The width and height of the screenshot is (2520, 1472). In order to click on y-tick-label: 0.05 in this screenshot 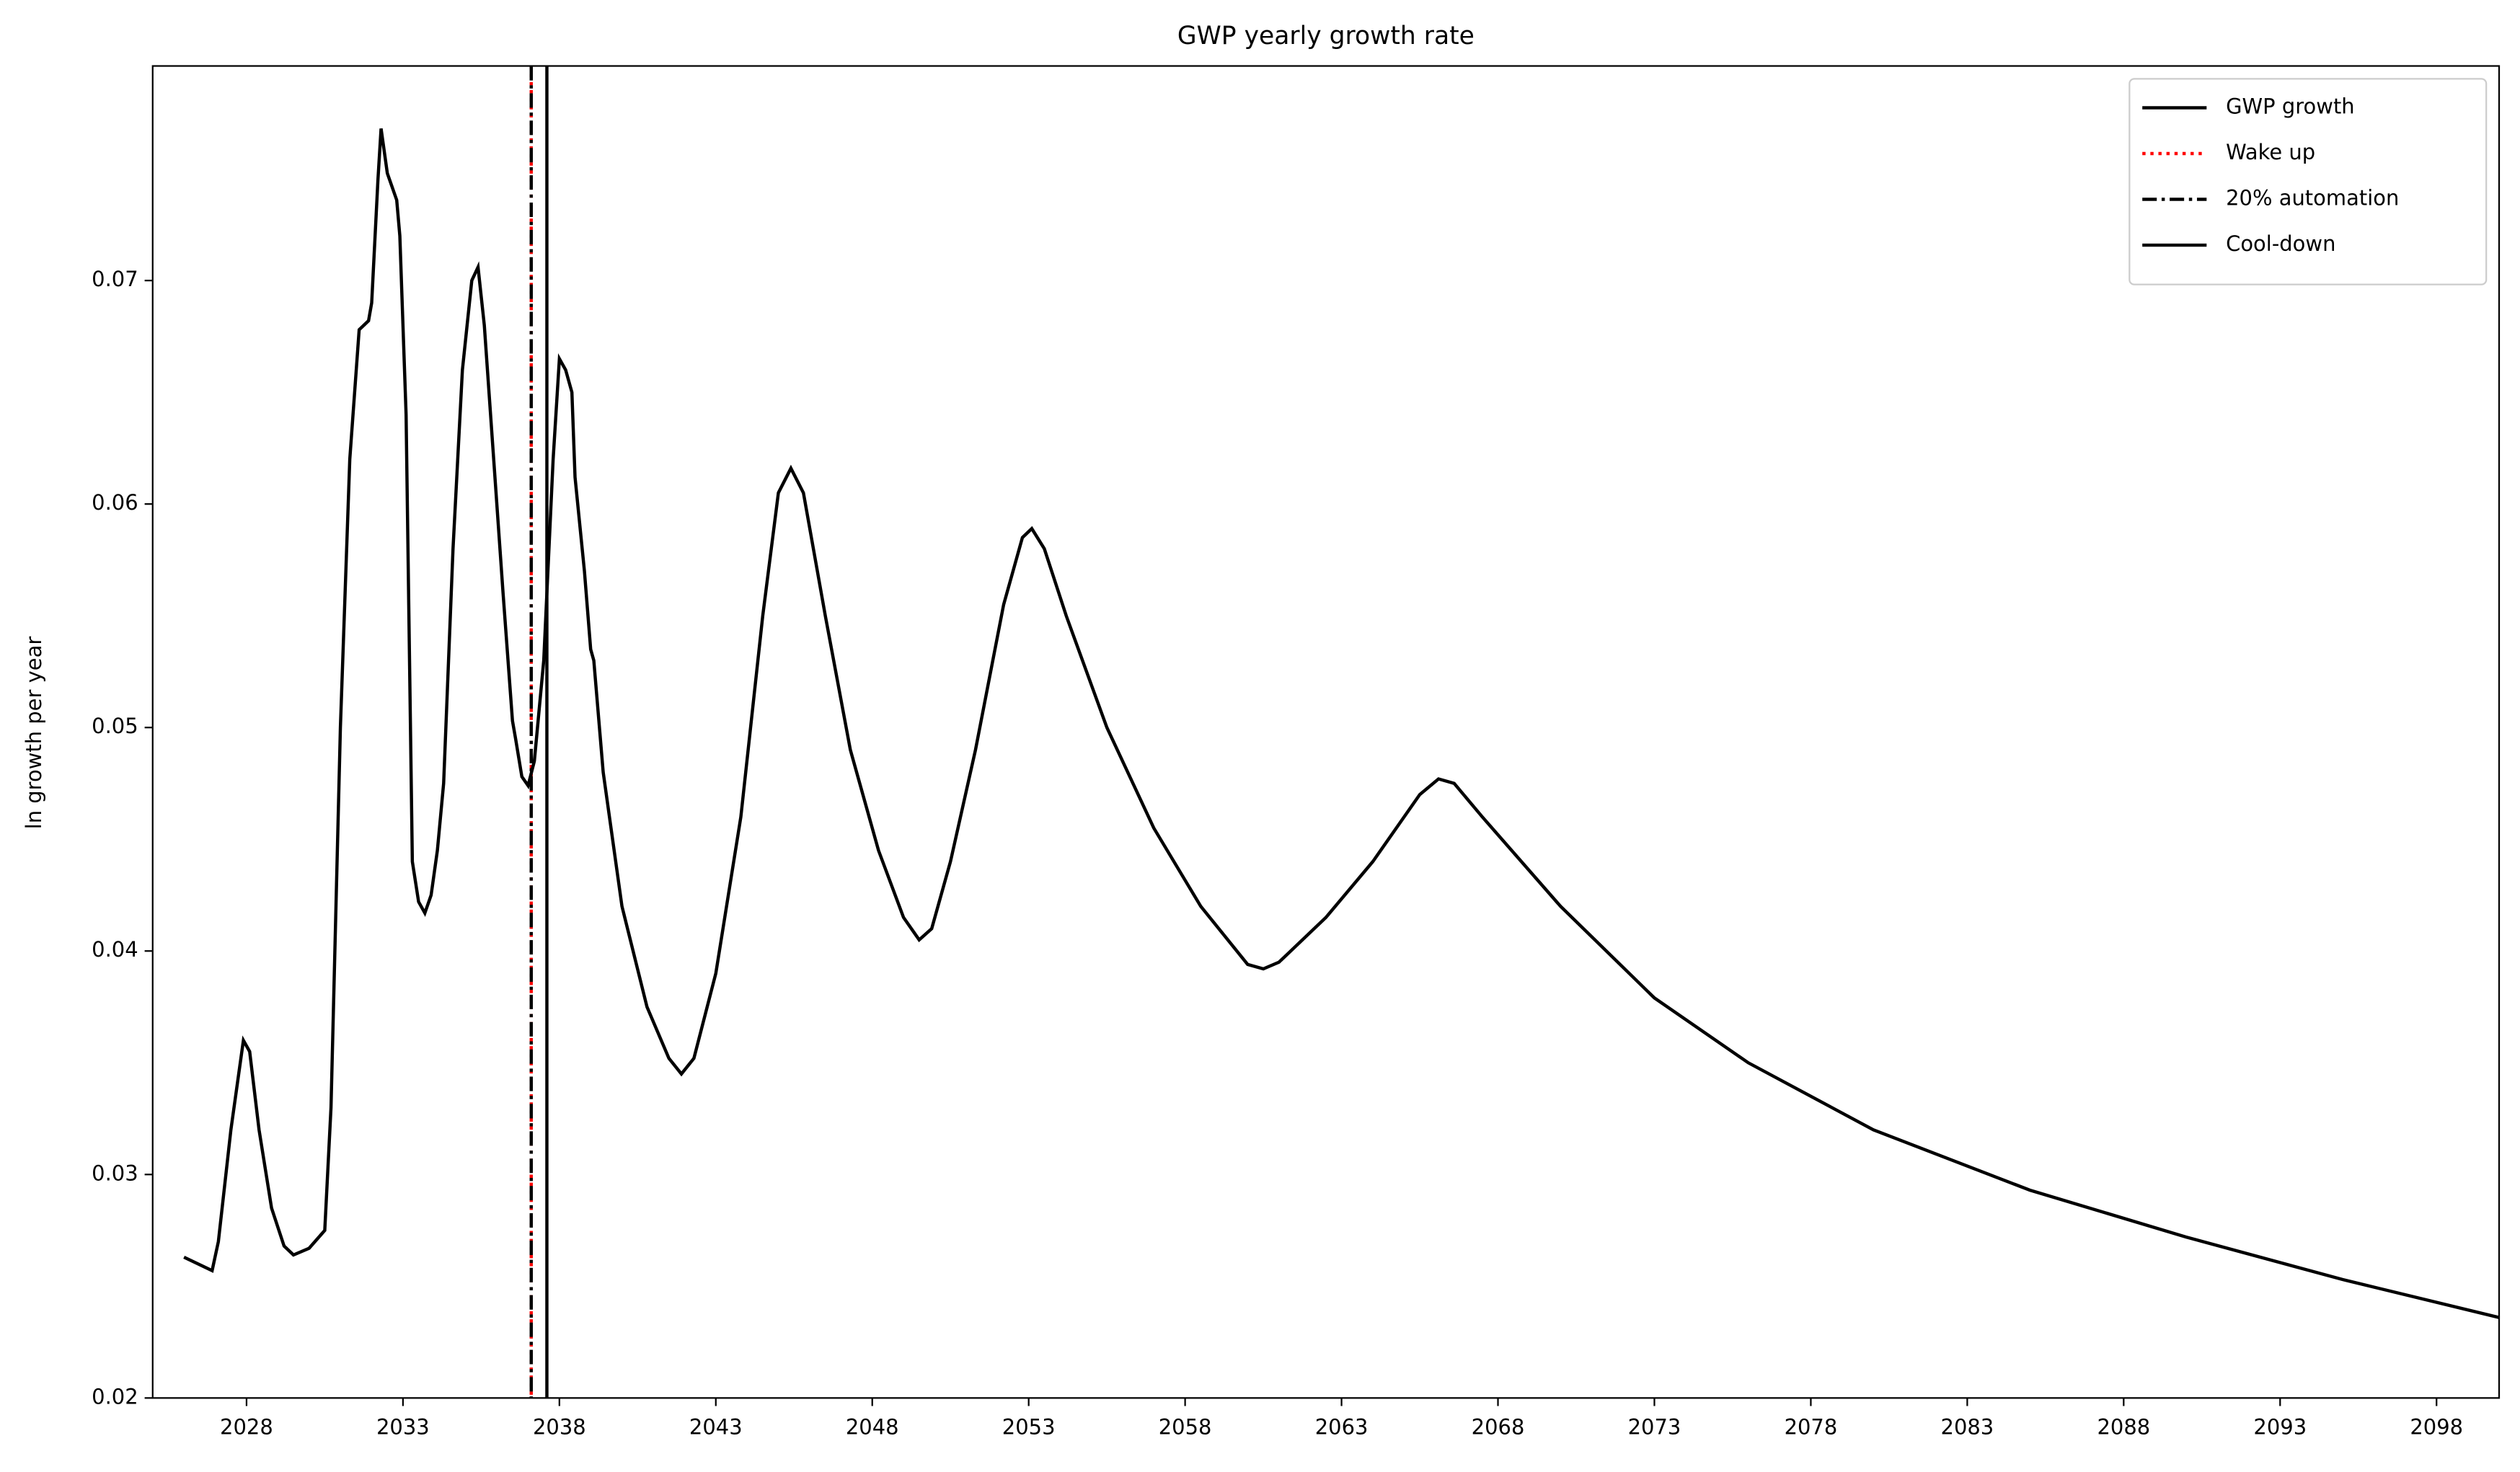, I will do `click(115, 726)`.